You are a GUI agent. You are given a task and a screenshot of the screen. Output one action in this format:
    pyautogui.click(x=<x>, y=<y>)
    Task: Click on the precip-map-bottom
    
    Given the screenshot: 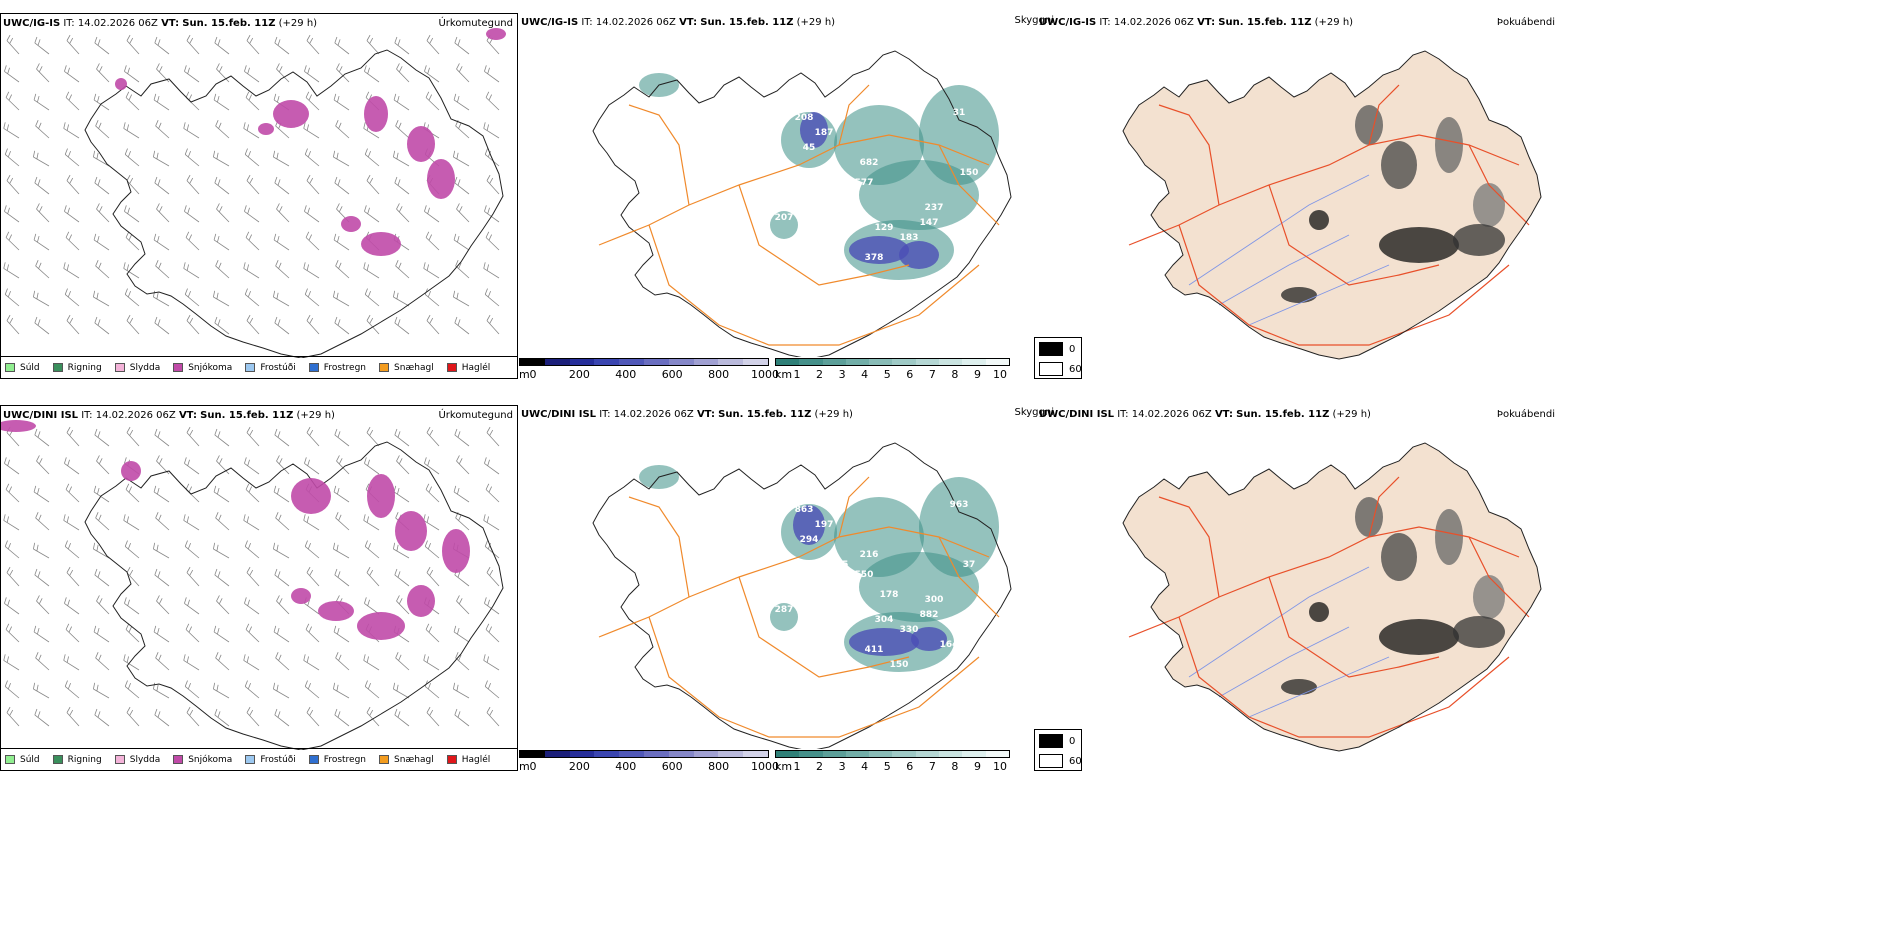 What is the action you would take?
    pyautogui.click(x=252, y=585)
    